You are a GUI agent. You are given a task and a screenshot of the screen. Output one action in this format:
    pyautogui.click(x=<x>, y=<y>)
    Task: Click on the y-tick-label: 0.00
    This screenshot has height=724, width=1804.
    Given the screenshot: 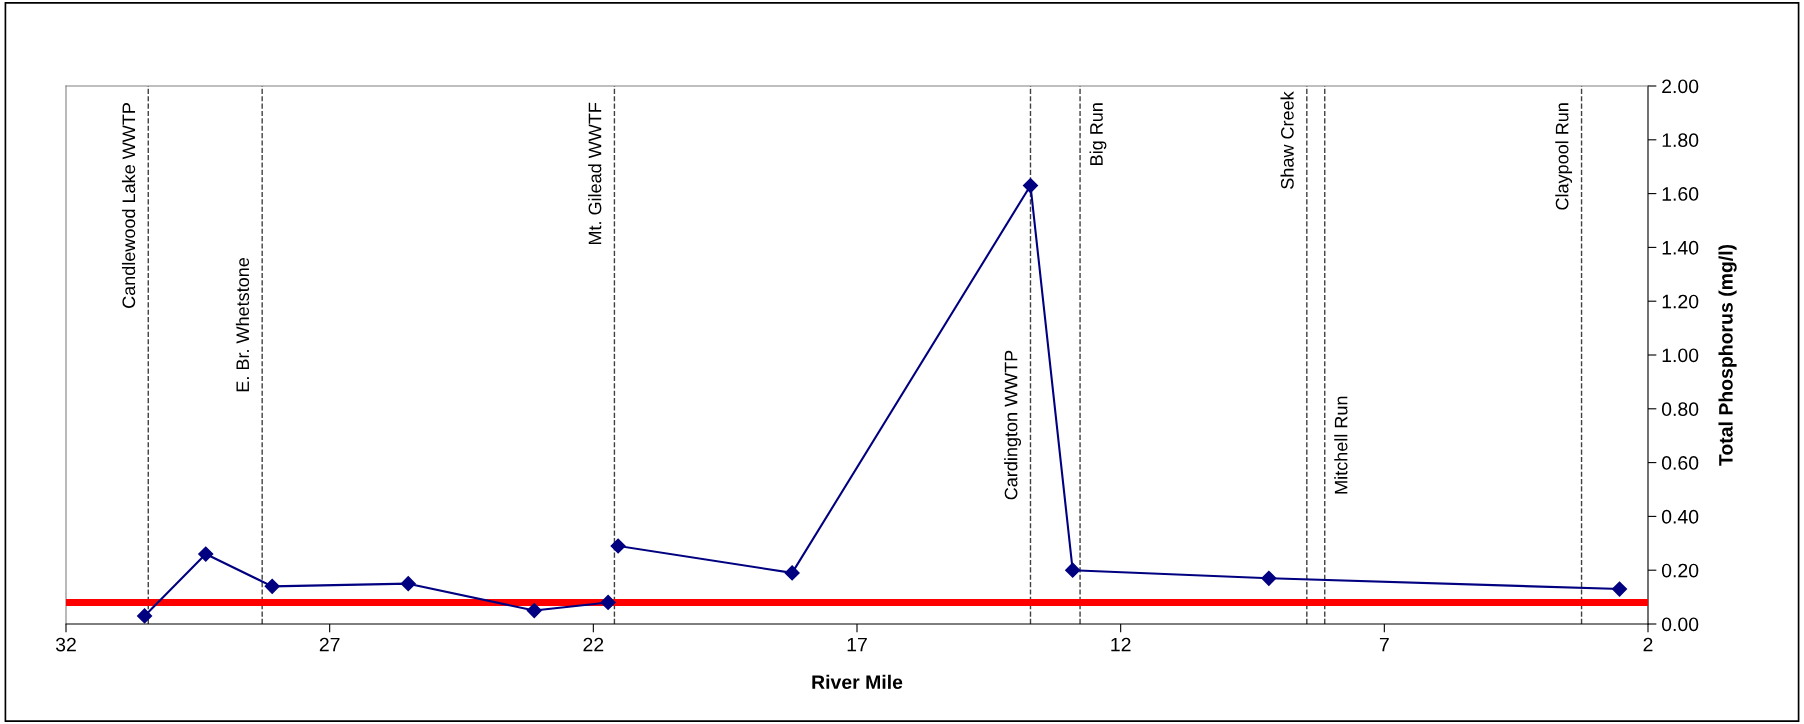 What is the action you would take?
    pyautogui.click(x=1680, y=624)
    